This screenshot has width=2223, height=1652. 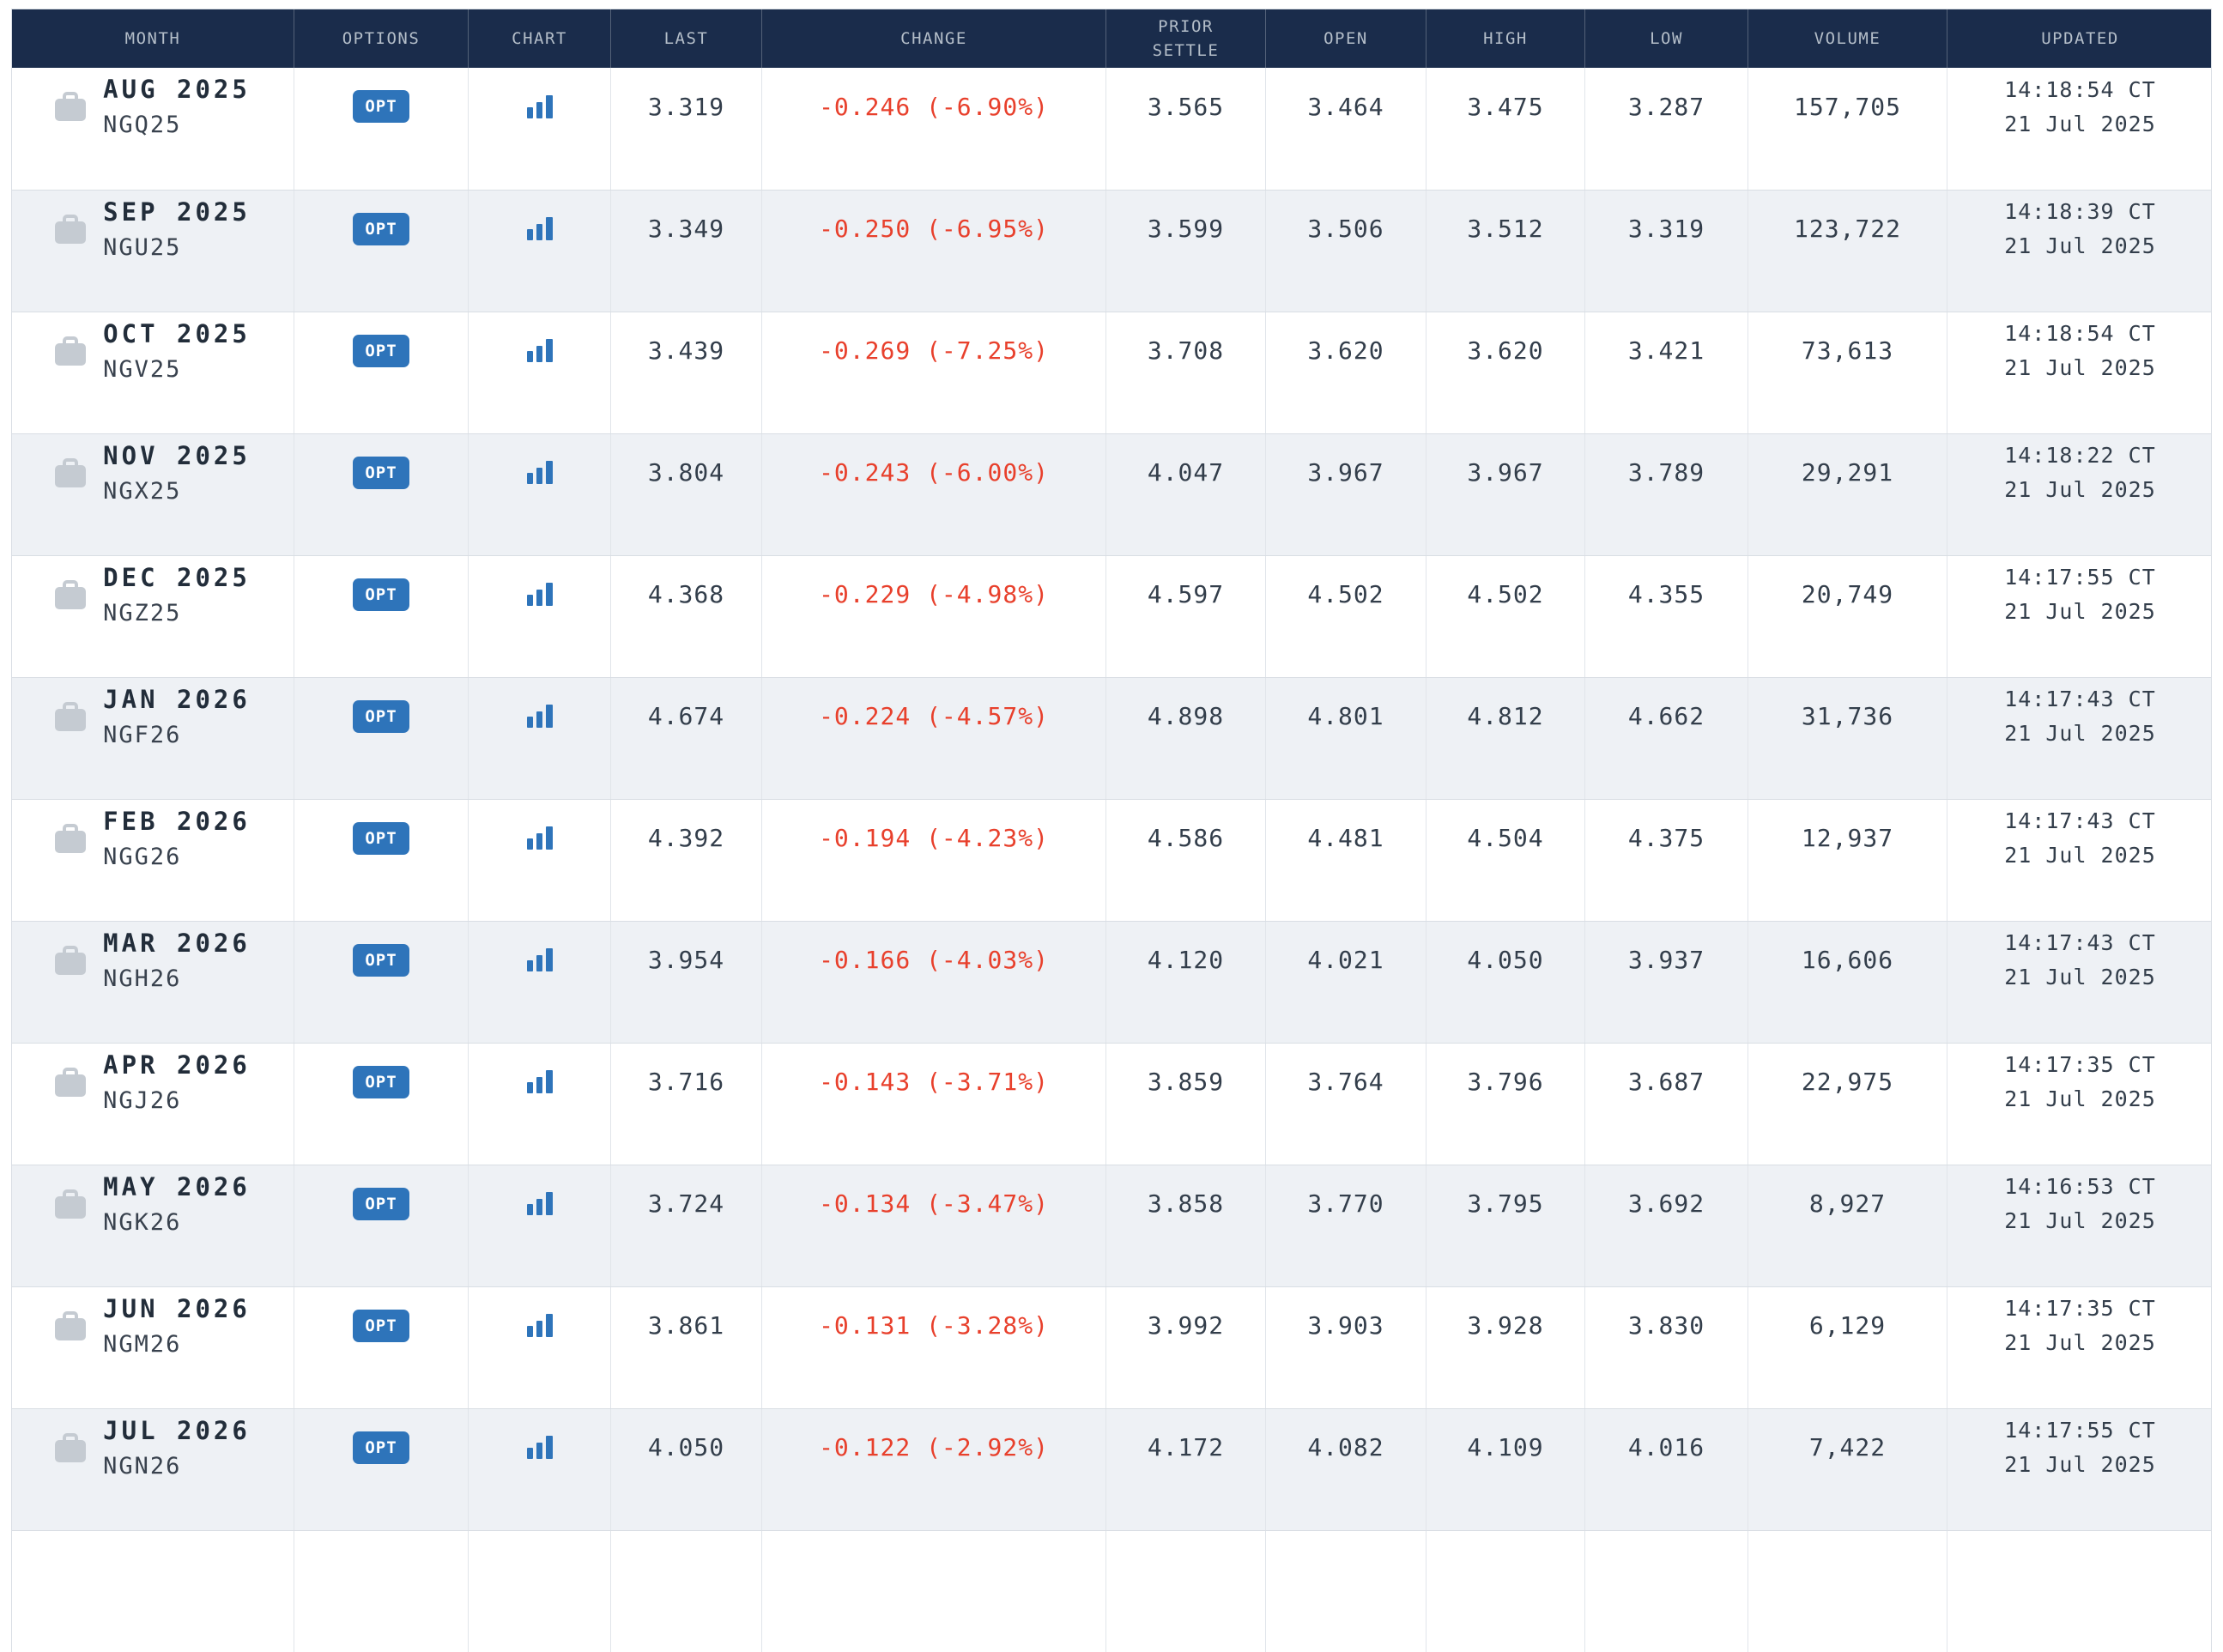 What do you see at coordinates (153, 372) in the screenshot?
I see `month-cell: OCT 2025 NGV25` at bounding box center [153, 372].